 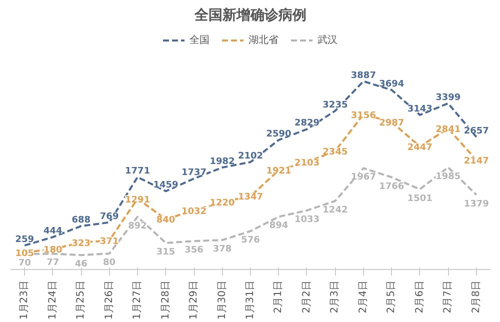 I want to click on data-label: 180, so click(x=52, y=251).